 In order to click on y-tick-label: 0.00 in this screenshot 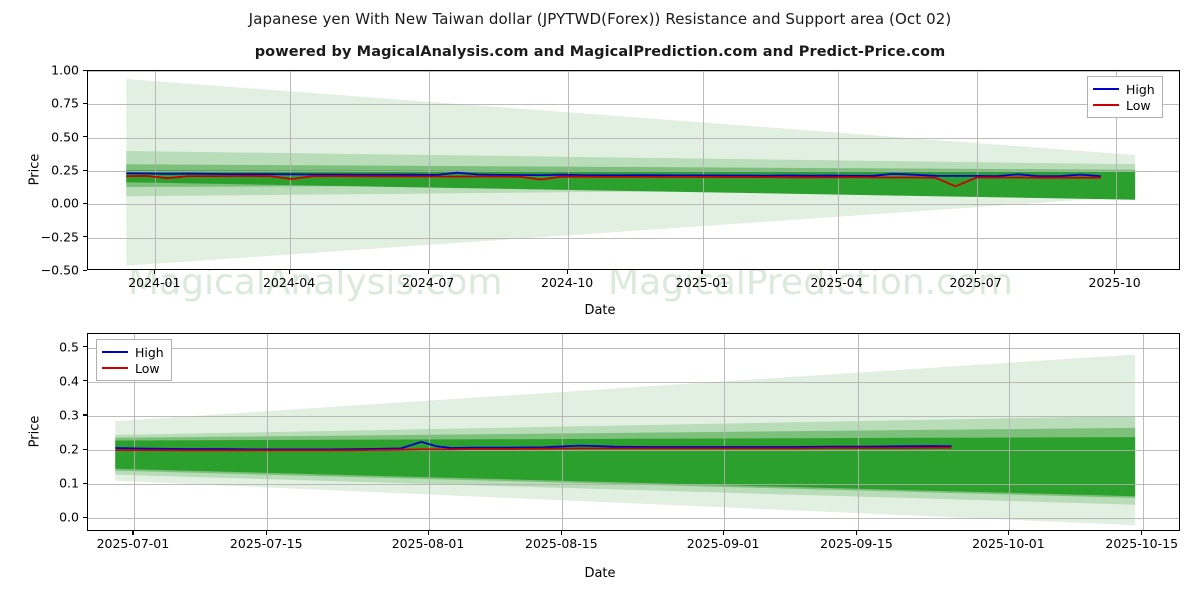, I will do `click(65, 203)`.